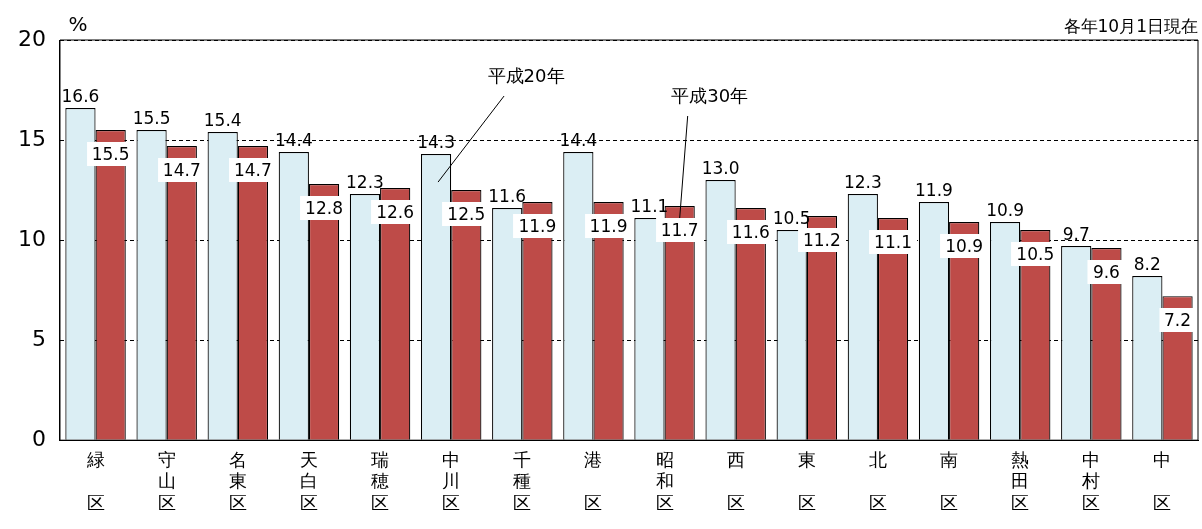 The image size is (1202, 529). Describe the element at coordinates (308, 480) in the screenshot. I see `x-tick-label: 天白区` at that location.